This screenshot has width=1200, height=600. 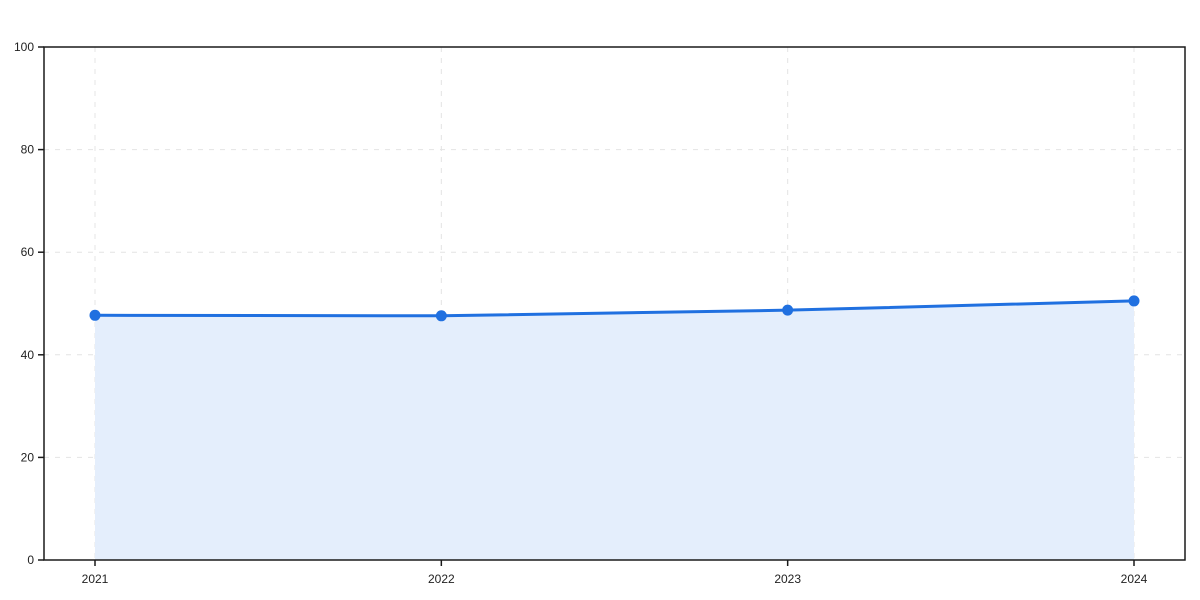 What do you see at coordinates (787, 579) in the screenshot?
I see `x-tick-label-2023: 2023` at bounding box center [787, 579].